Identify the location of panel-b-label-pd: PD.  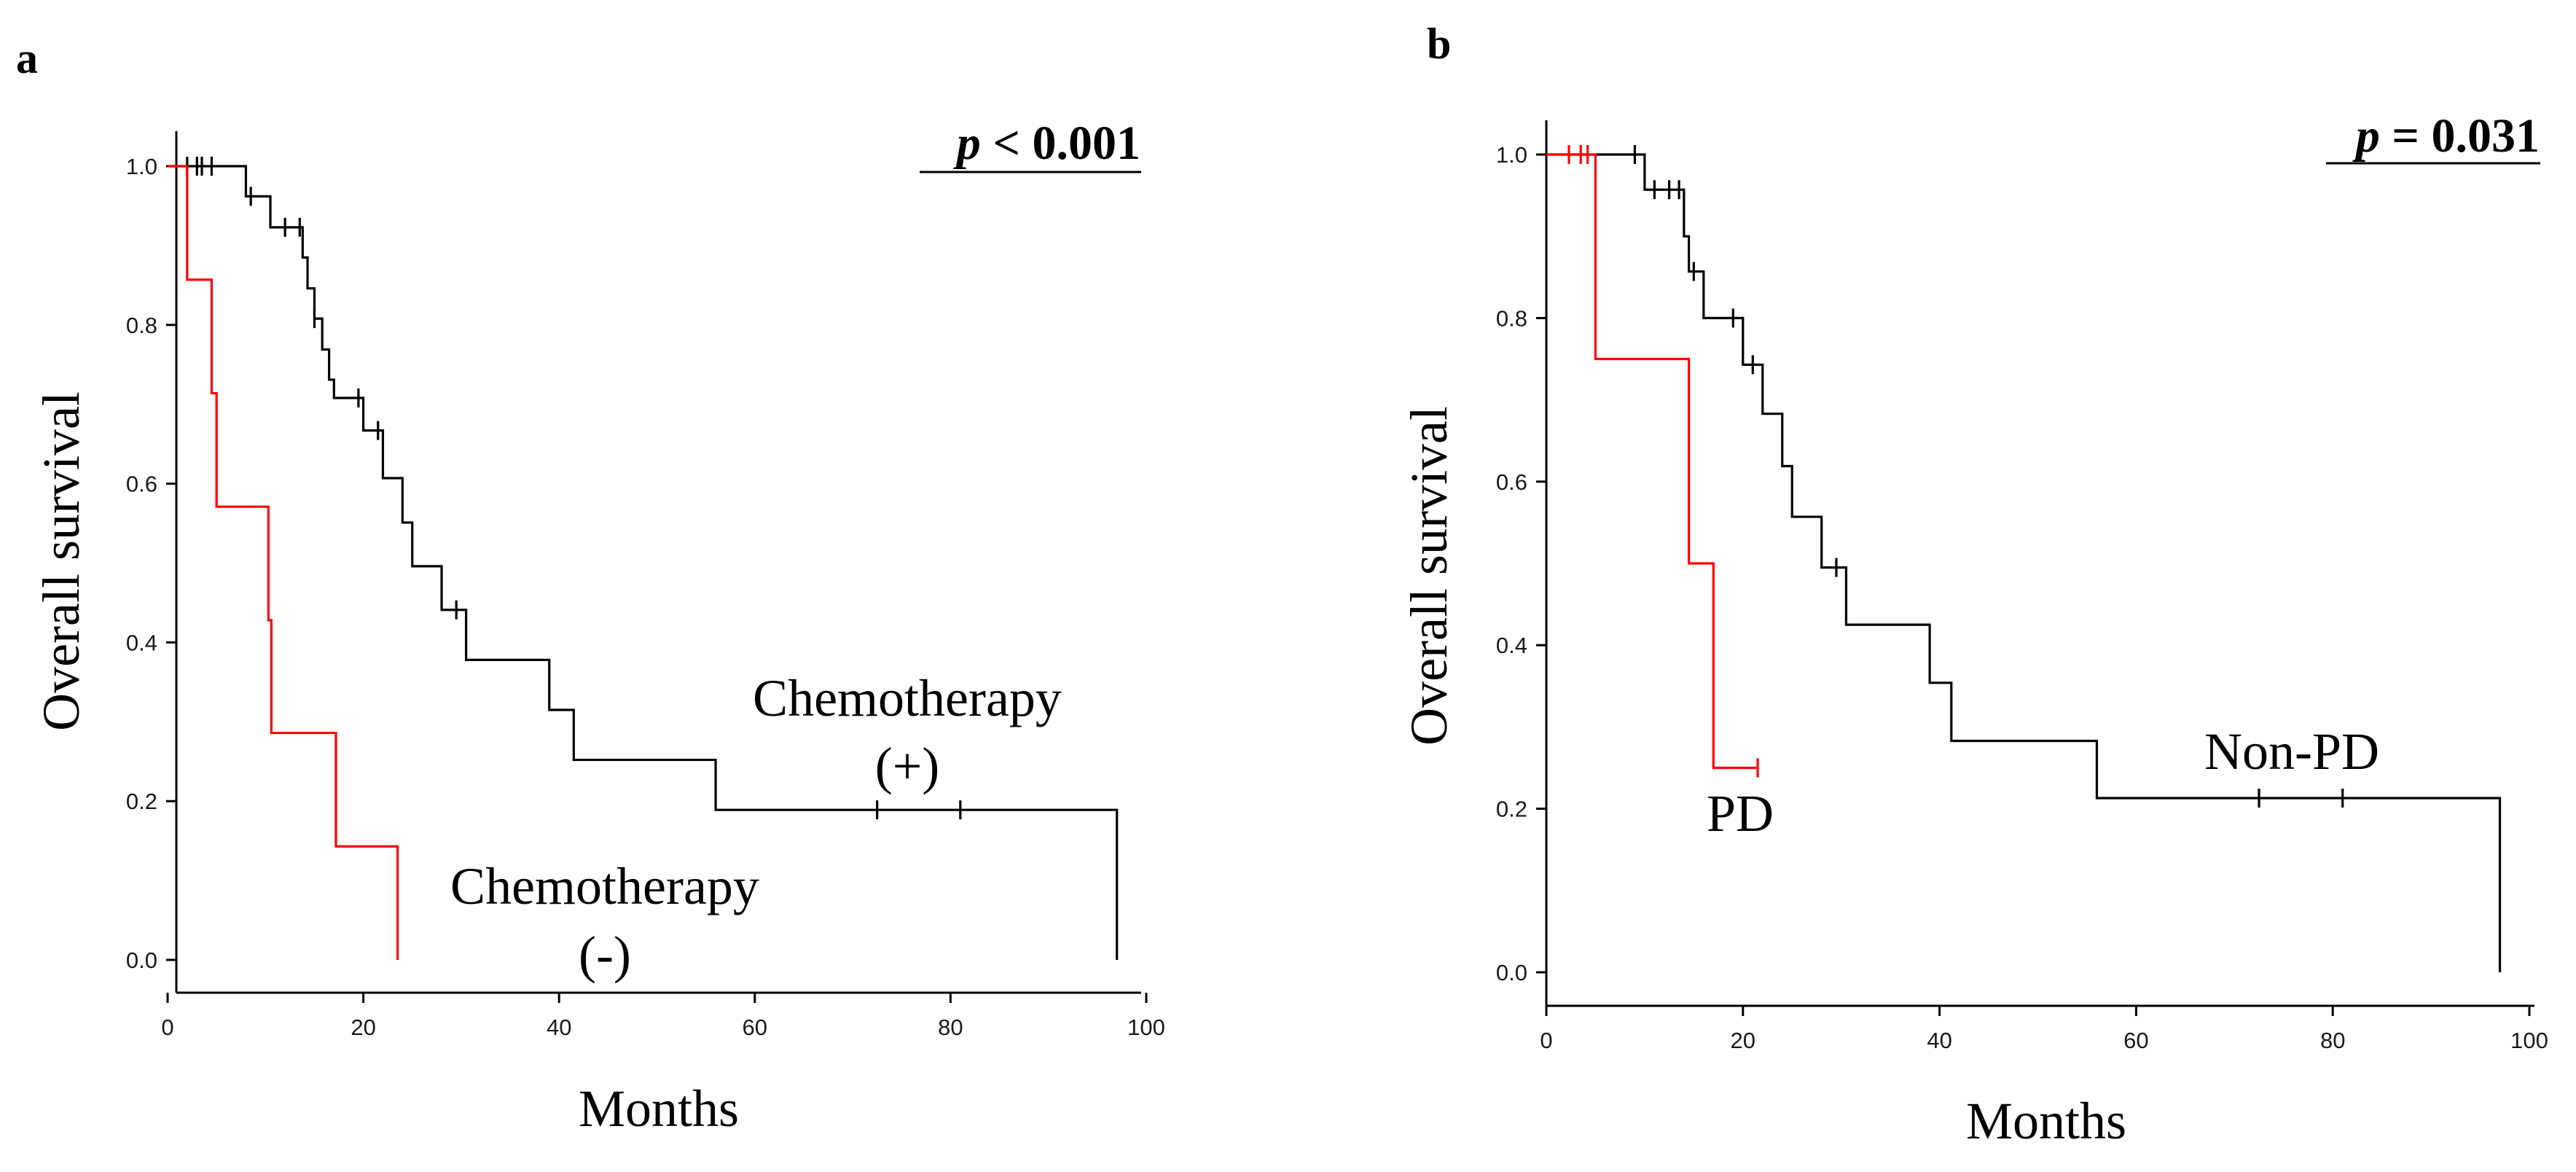
(1740, 813).